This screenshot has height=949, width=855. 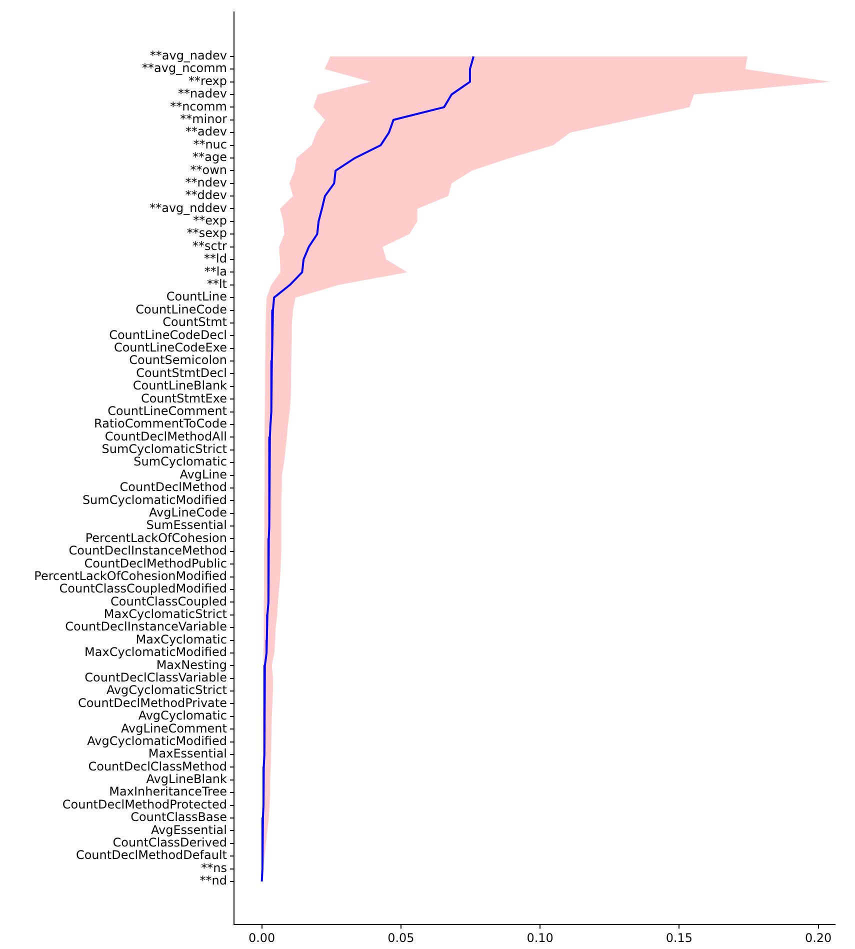 What do you see at coordinates (170, 347) in the screenshot?
I see `y-tick-label: CountLineCodeExe` at bounding box center [170, 347].